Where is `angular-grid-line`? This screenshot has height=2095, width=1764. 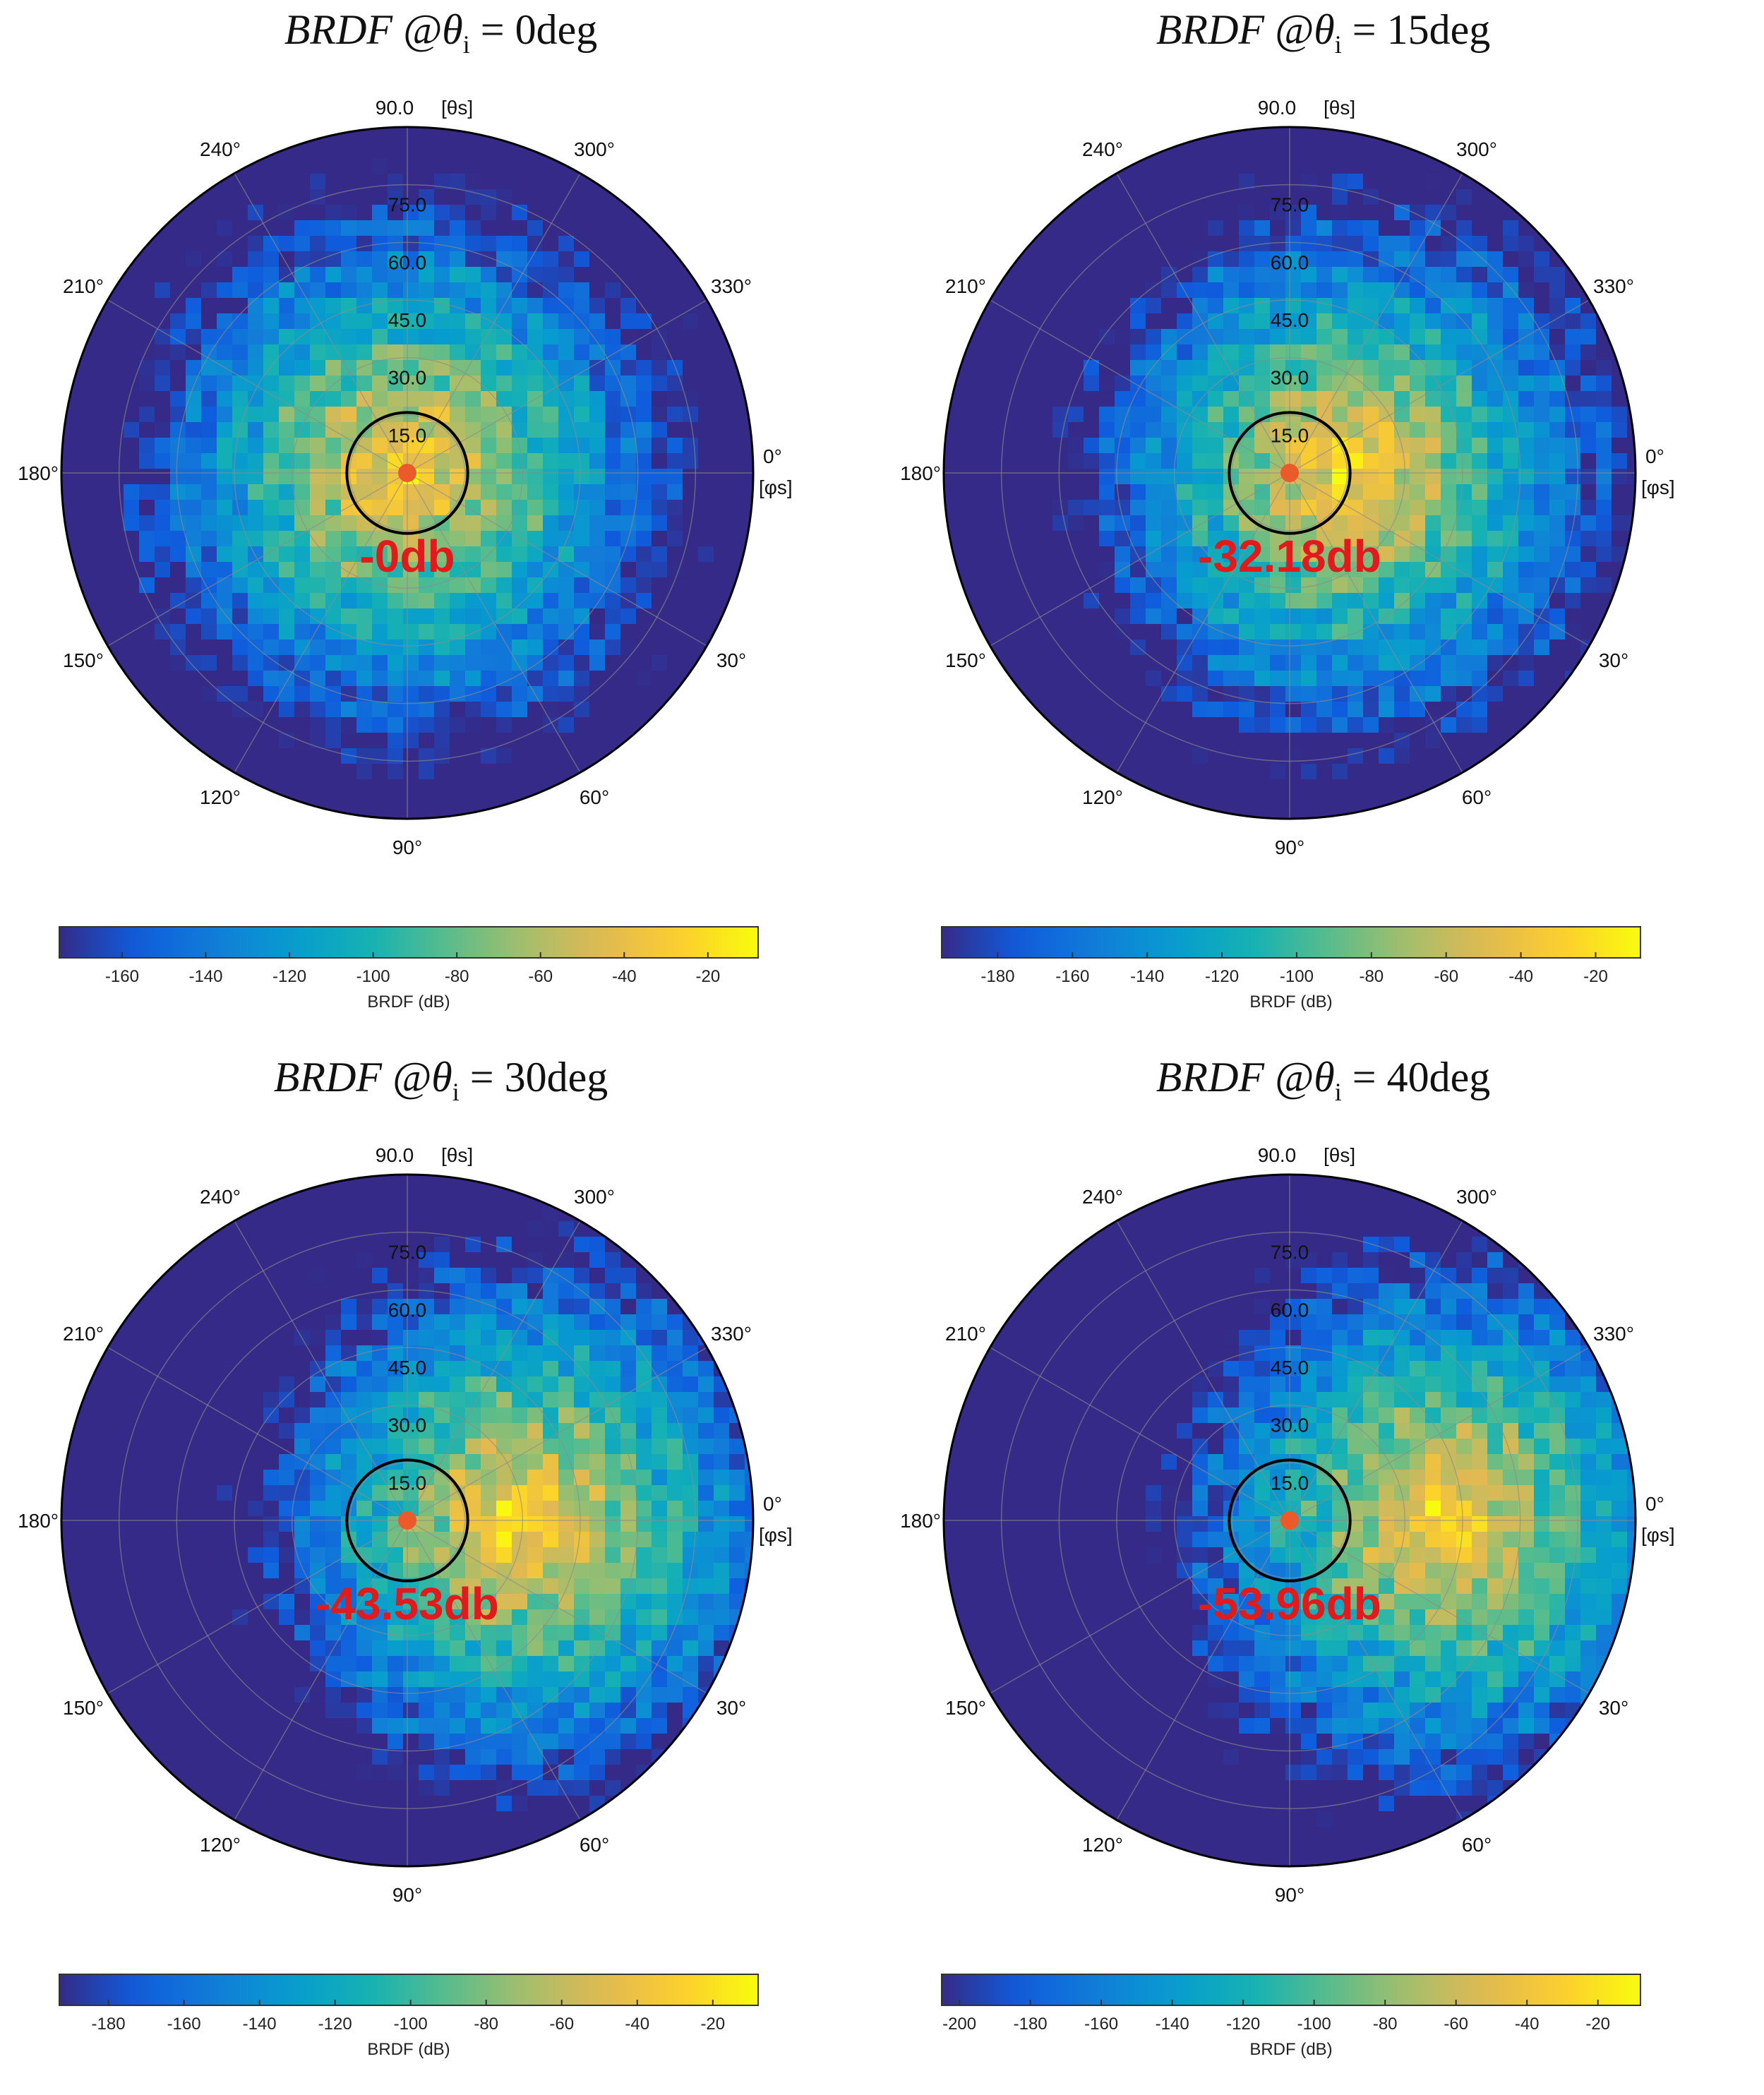
angular-grid-line is located at coordinates (1376, 323).